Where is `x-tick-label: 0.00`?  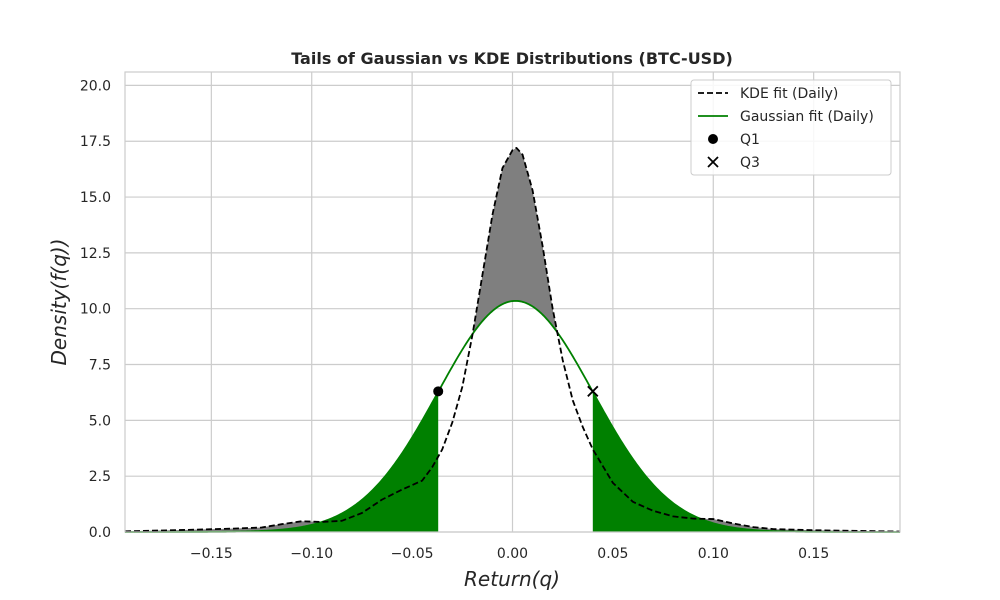 x-tick-label: 0.00 is located at coordinates (512, 554).